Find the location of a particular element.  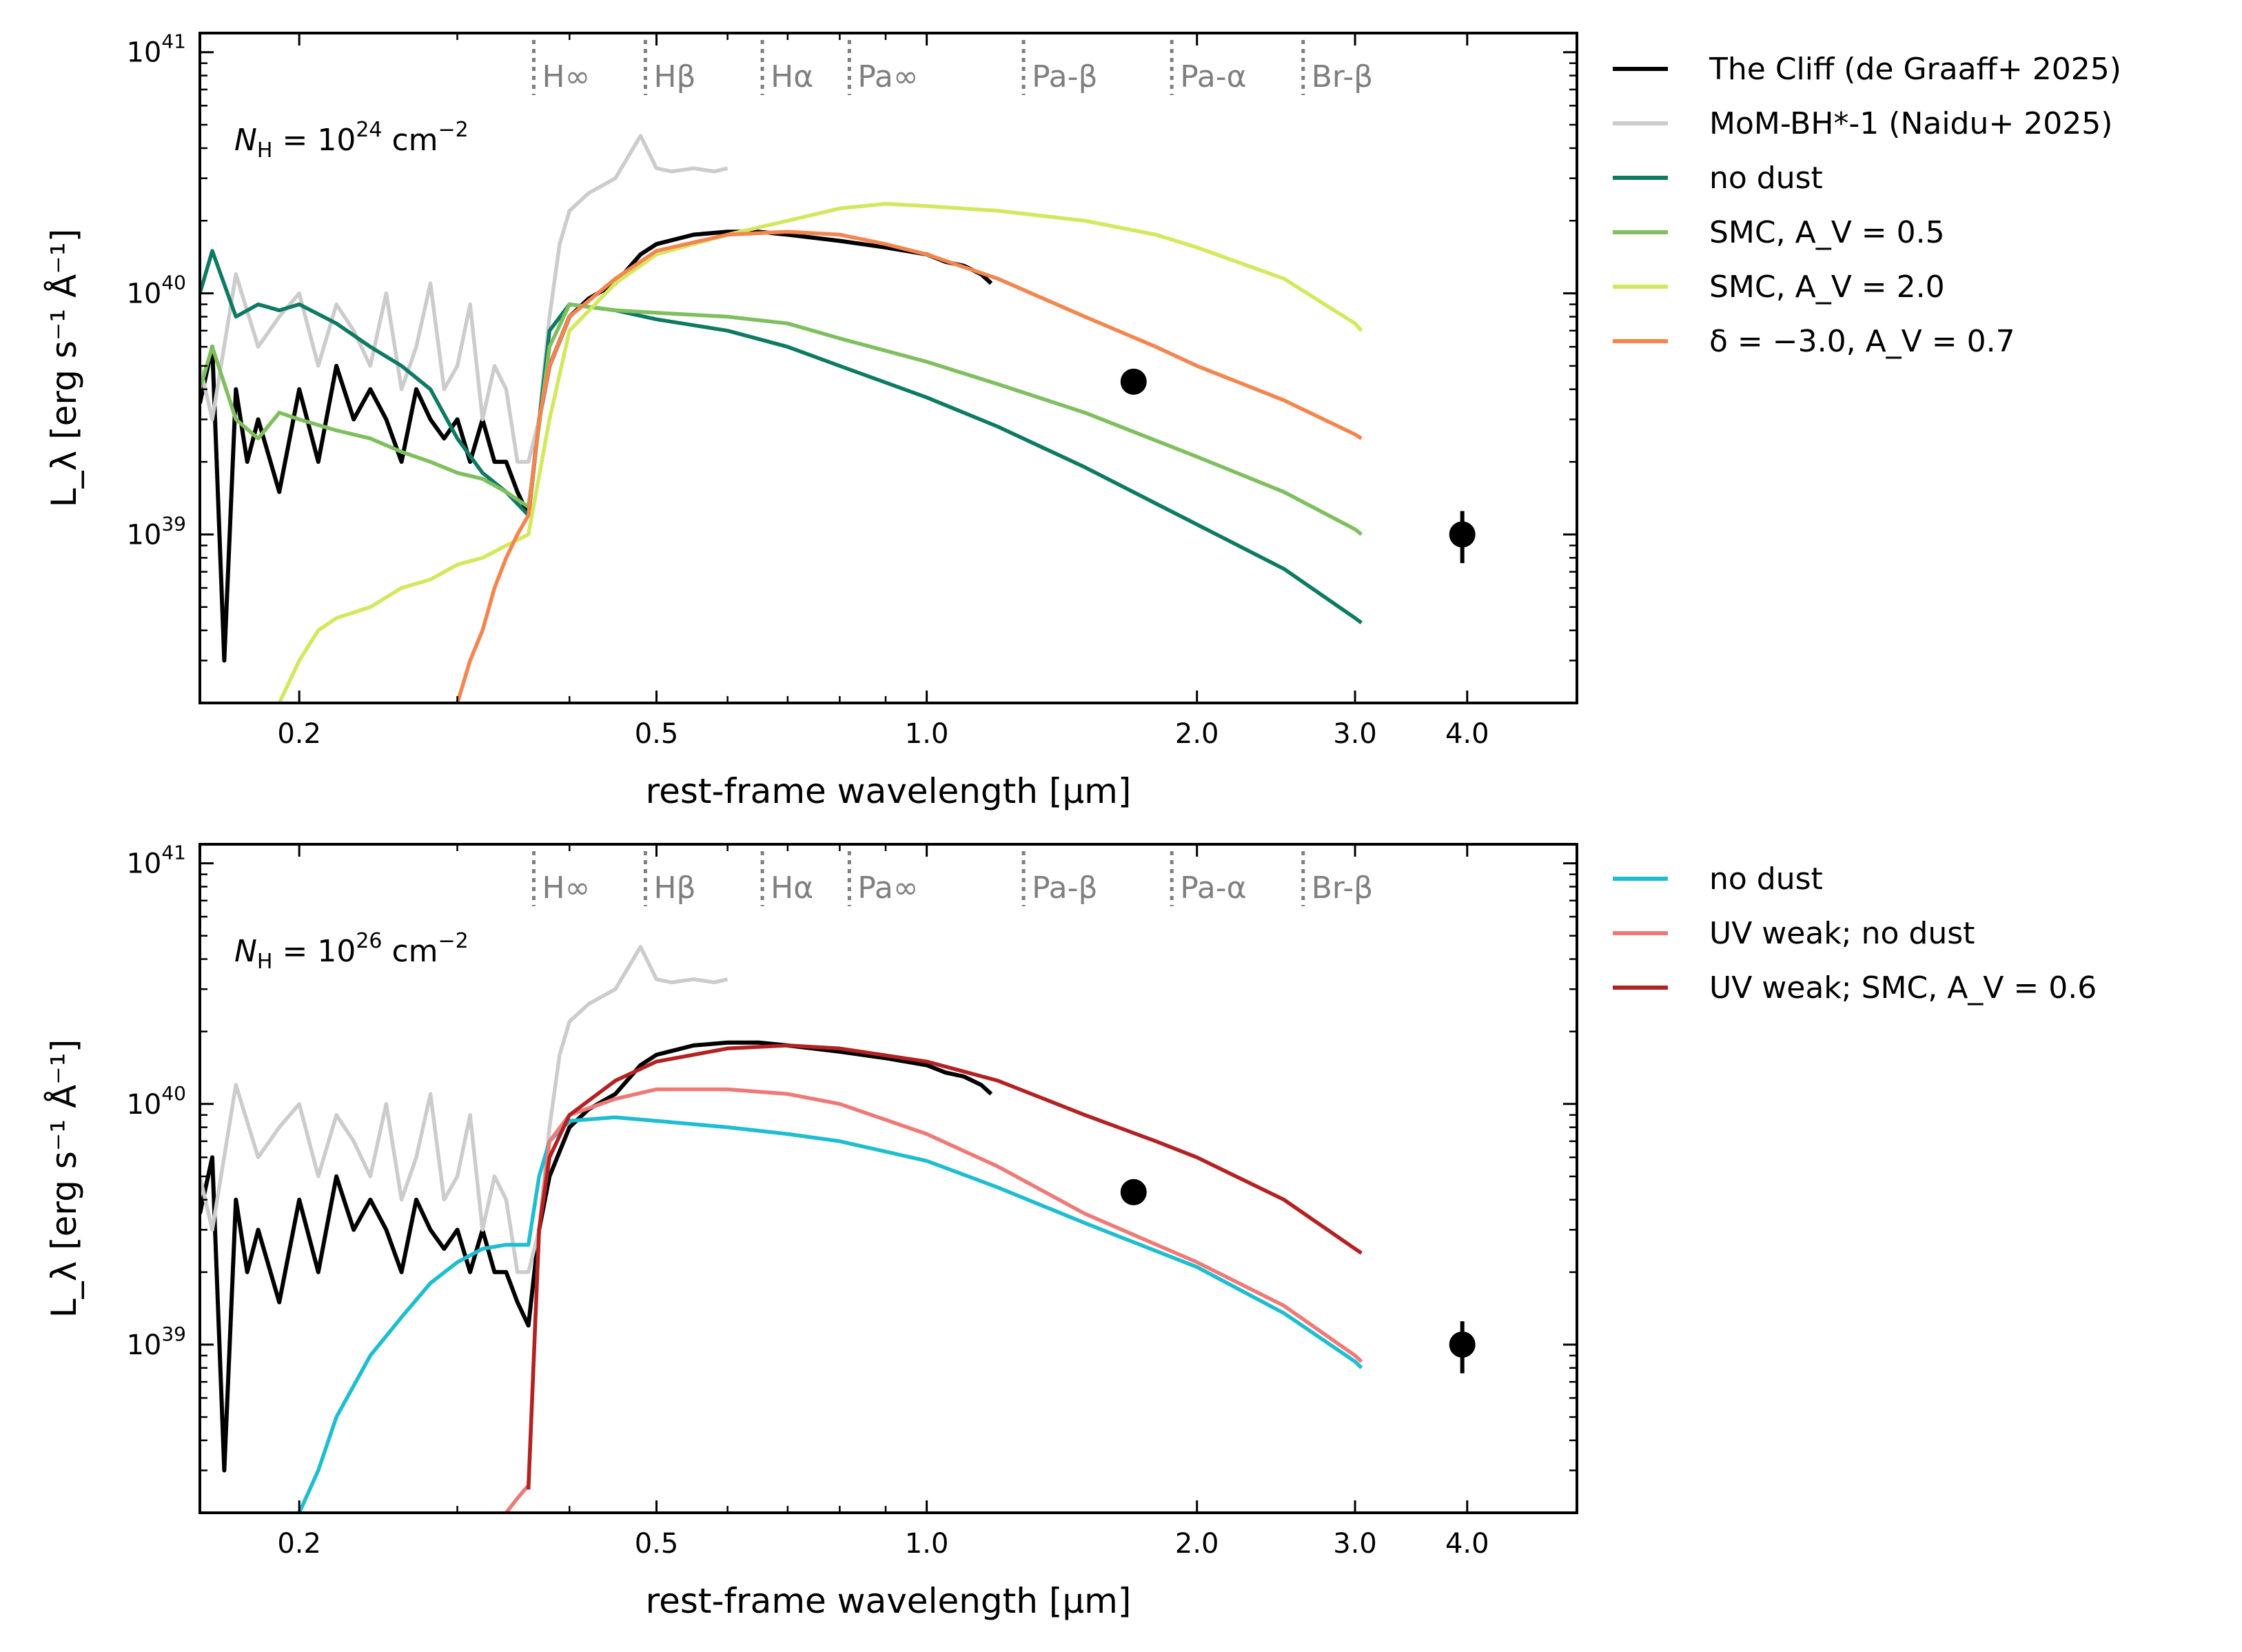

series-line-the-cliff-de-graaff-2025 is located at coordinates (597, 446).